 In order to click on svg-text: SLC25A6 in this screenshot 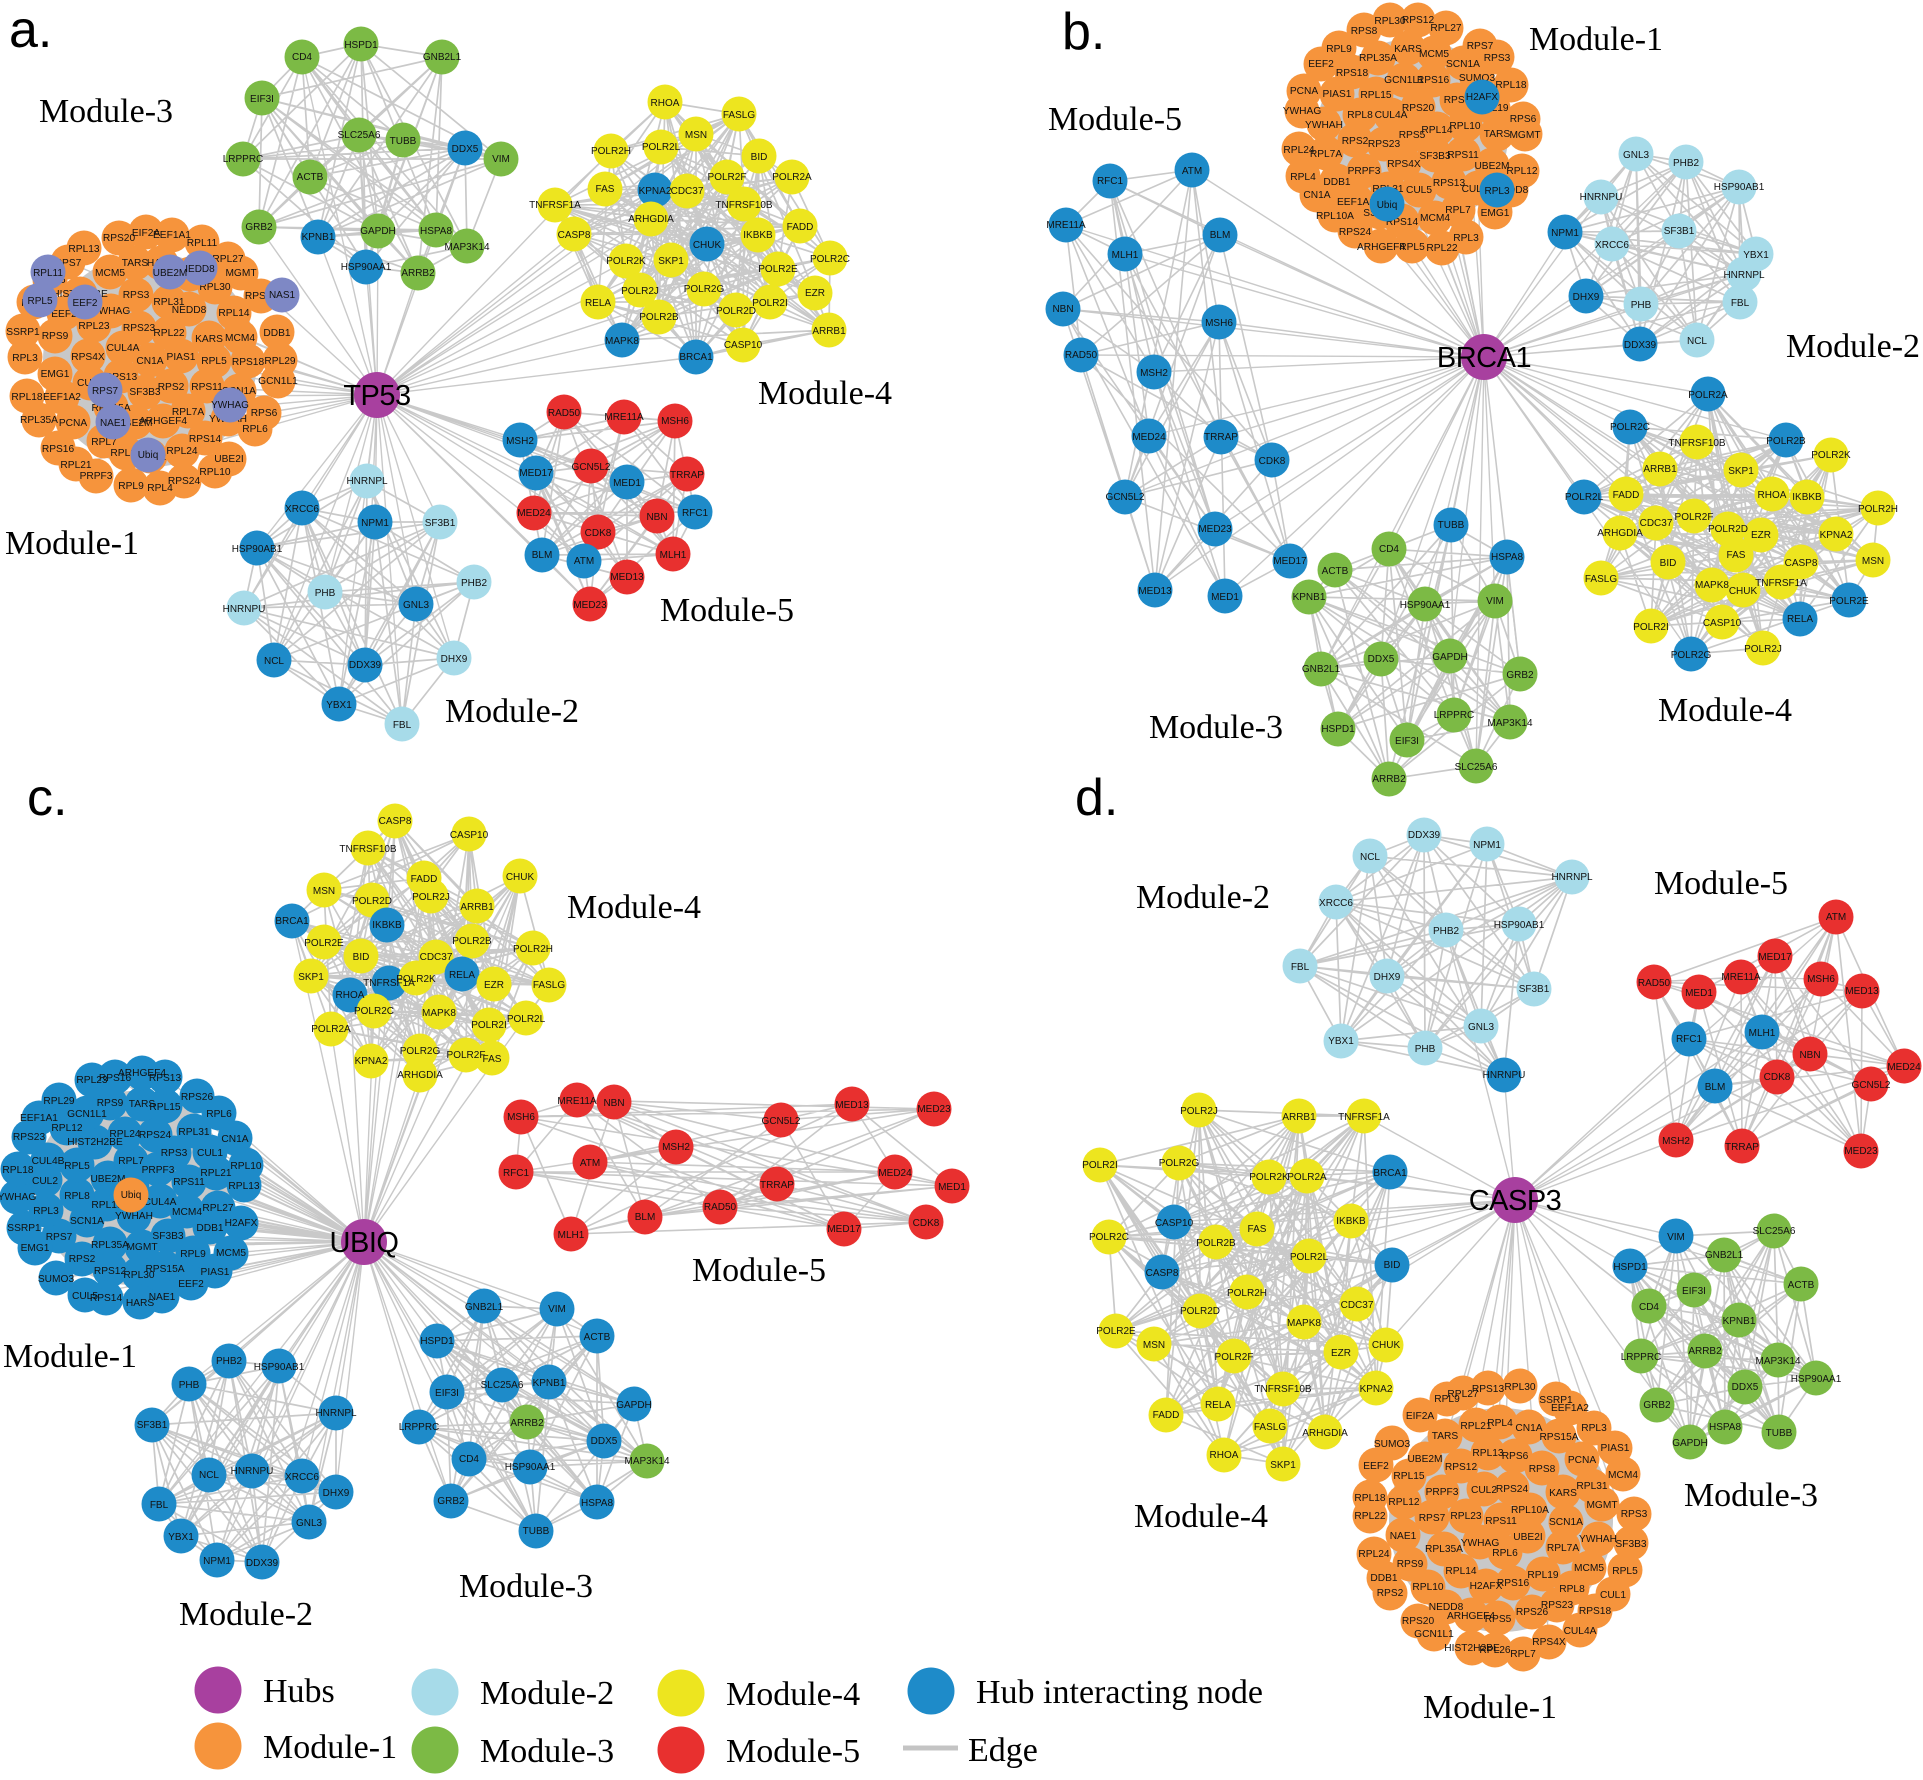, I will do `click(1476, 767)`.